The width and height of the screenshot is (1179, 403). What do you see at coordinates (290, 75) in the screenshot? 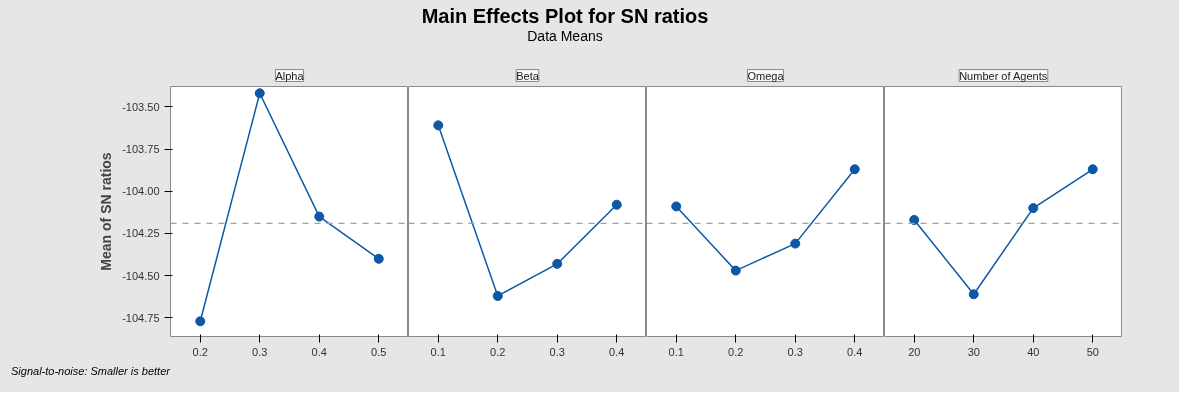
I see `x-axis-title: Alpha` at bounding box center [290, 75].